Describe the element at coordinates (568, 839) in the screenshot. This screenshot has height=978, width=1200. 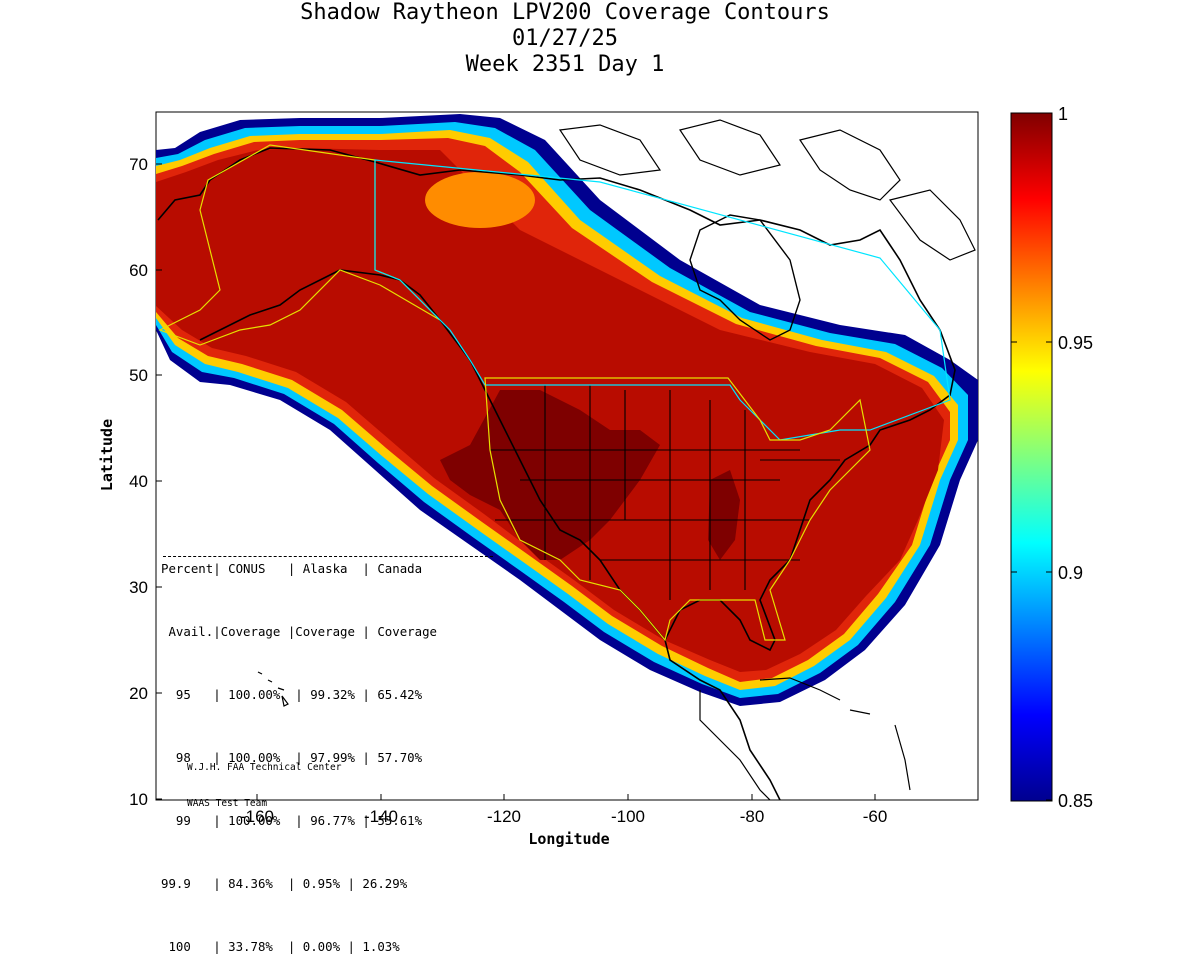
I see `x-axis-label: Longitude` at that location.